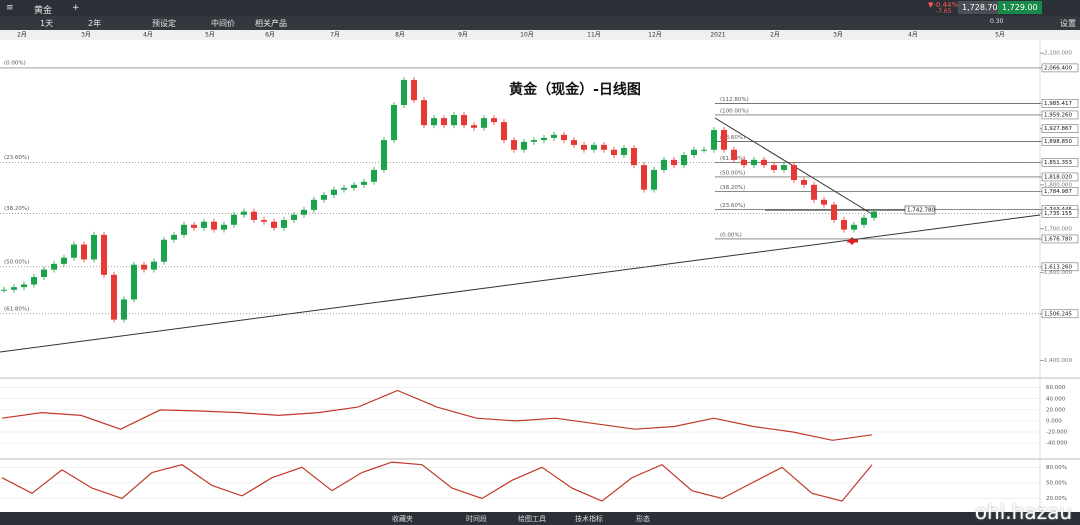 The height and width of the screenshot is (525, 1080). I want to click on y-tick-label: 1,506.245, so click(1058, 314).